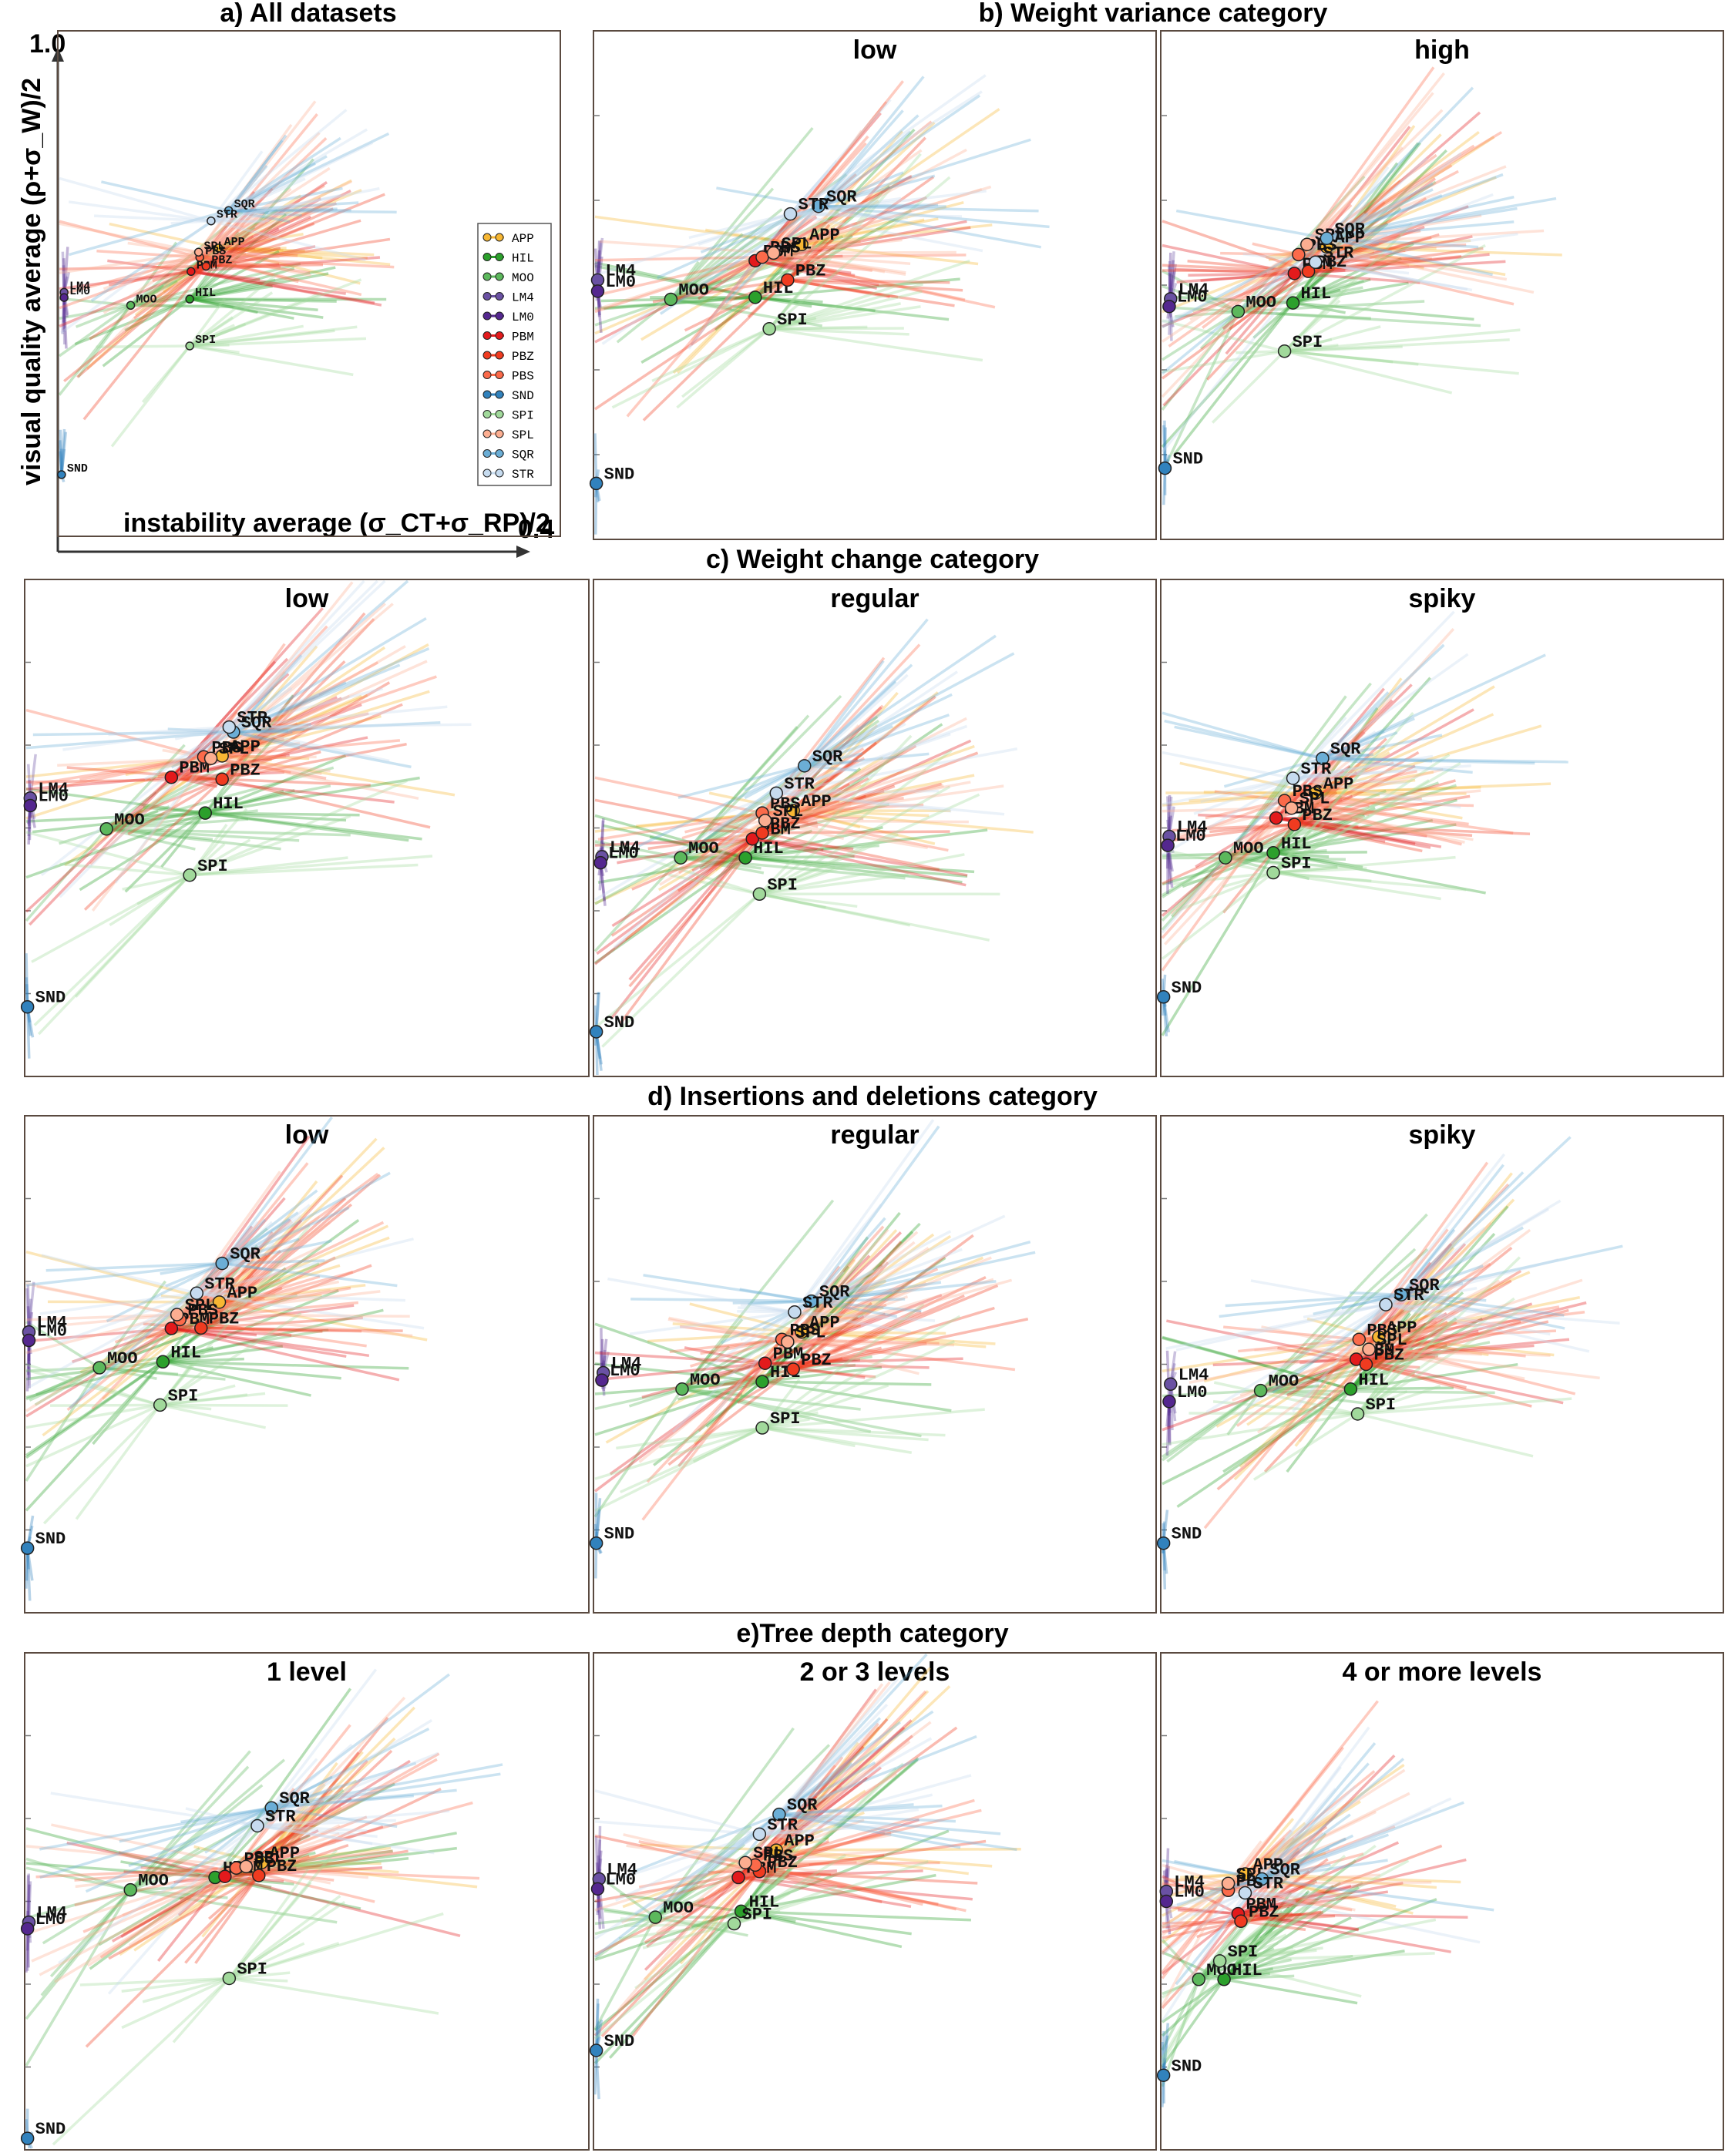  I want to click on legend-marker, so click(487, 394).